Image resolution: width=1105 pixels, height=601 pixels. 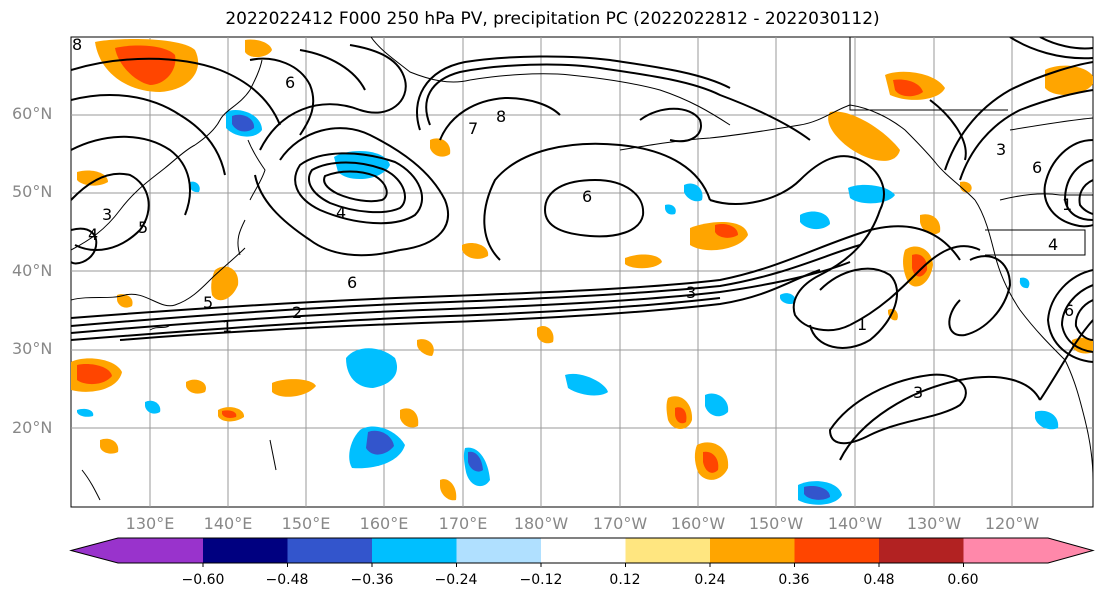 What do you see at coordinates (541, 523) in the screenshot?
I see `lon-label-180w: 180°W` at bounding box center [541, 523].